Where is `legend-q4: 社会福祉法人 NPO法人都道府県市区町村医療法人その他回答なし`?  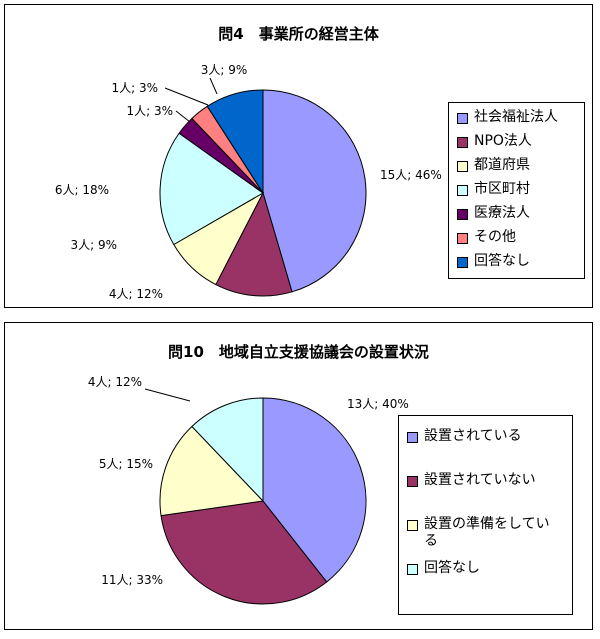
legend-q4: 社会福祉法人 NPO法人都道府県市区町村医療法人その他回答なし is located at coordinates (516, 190).